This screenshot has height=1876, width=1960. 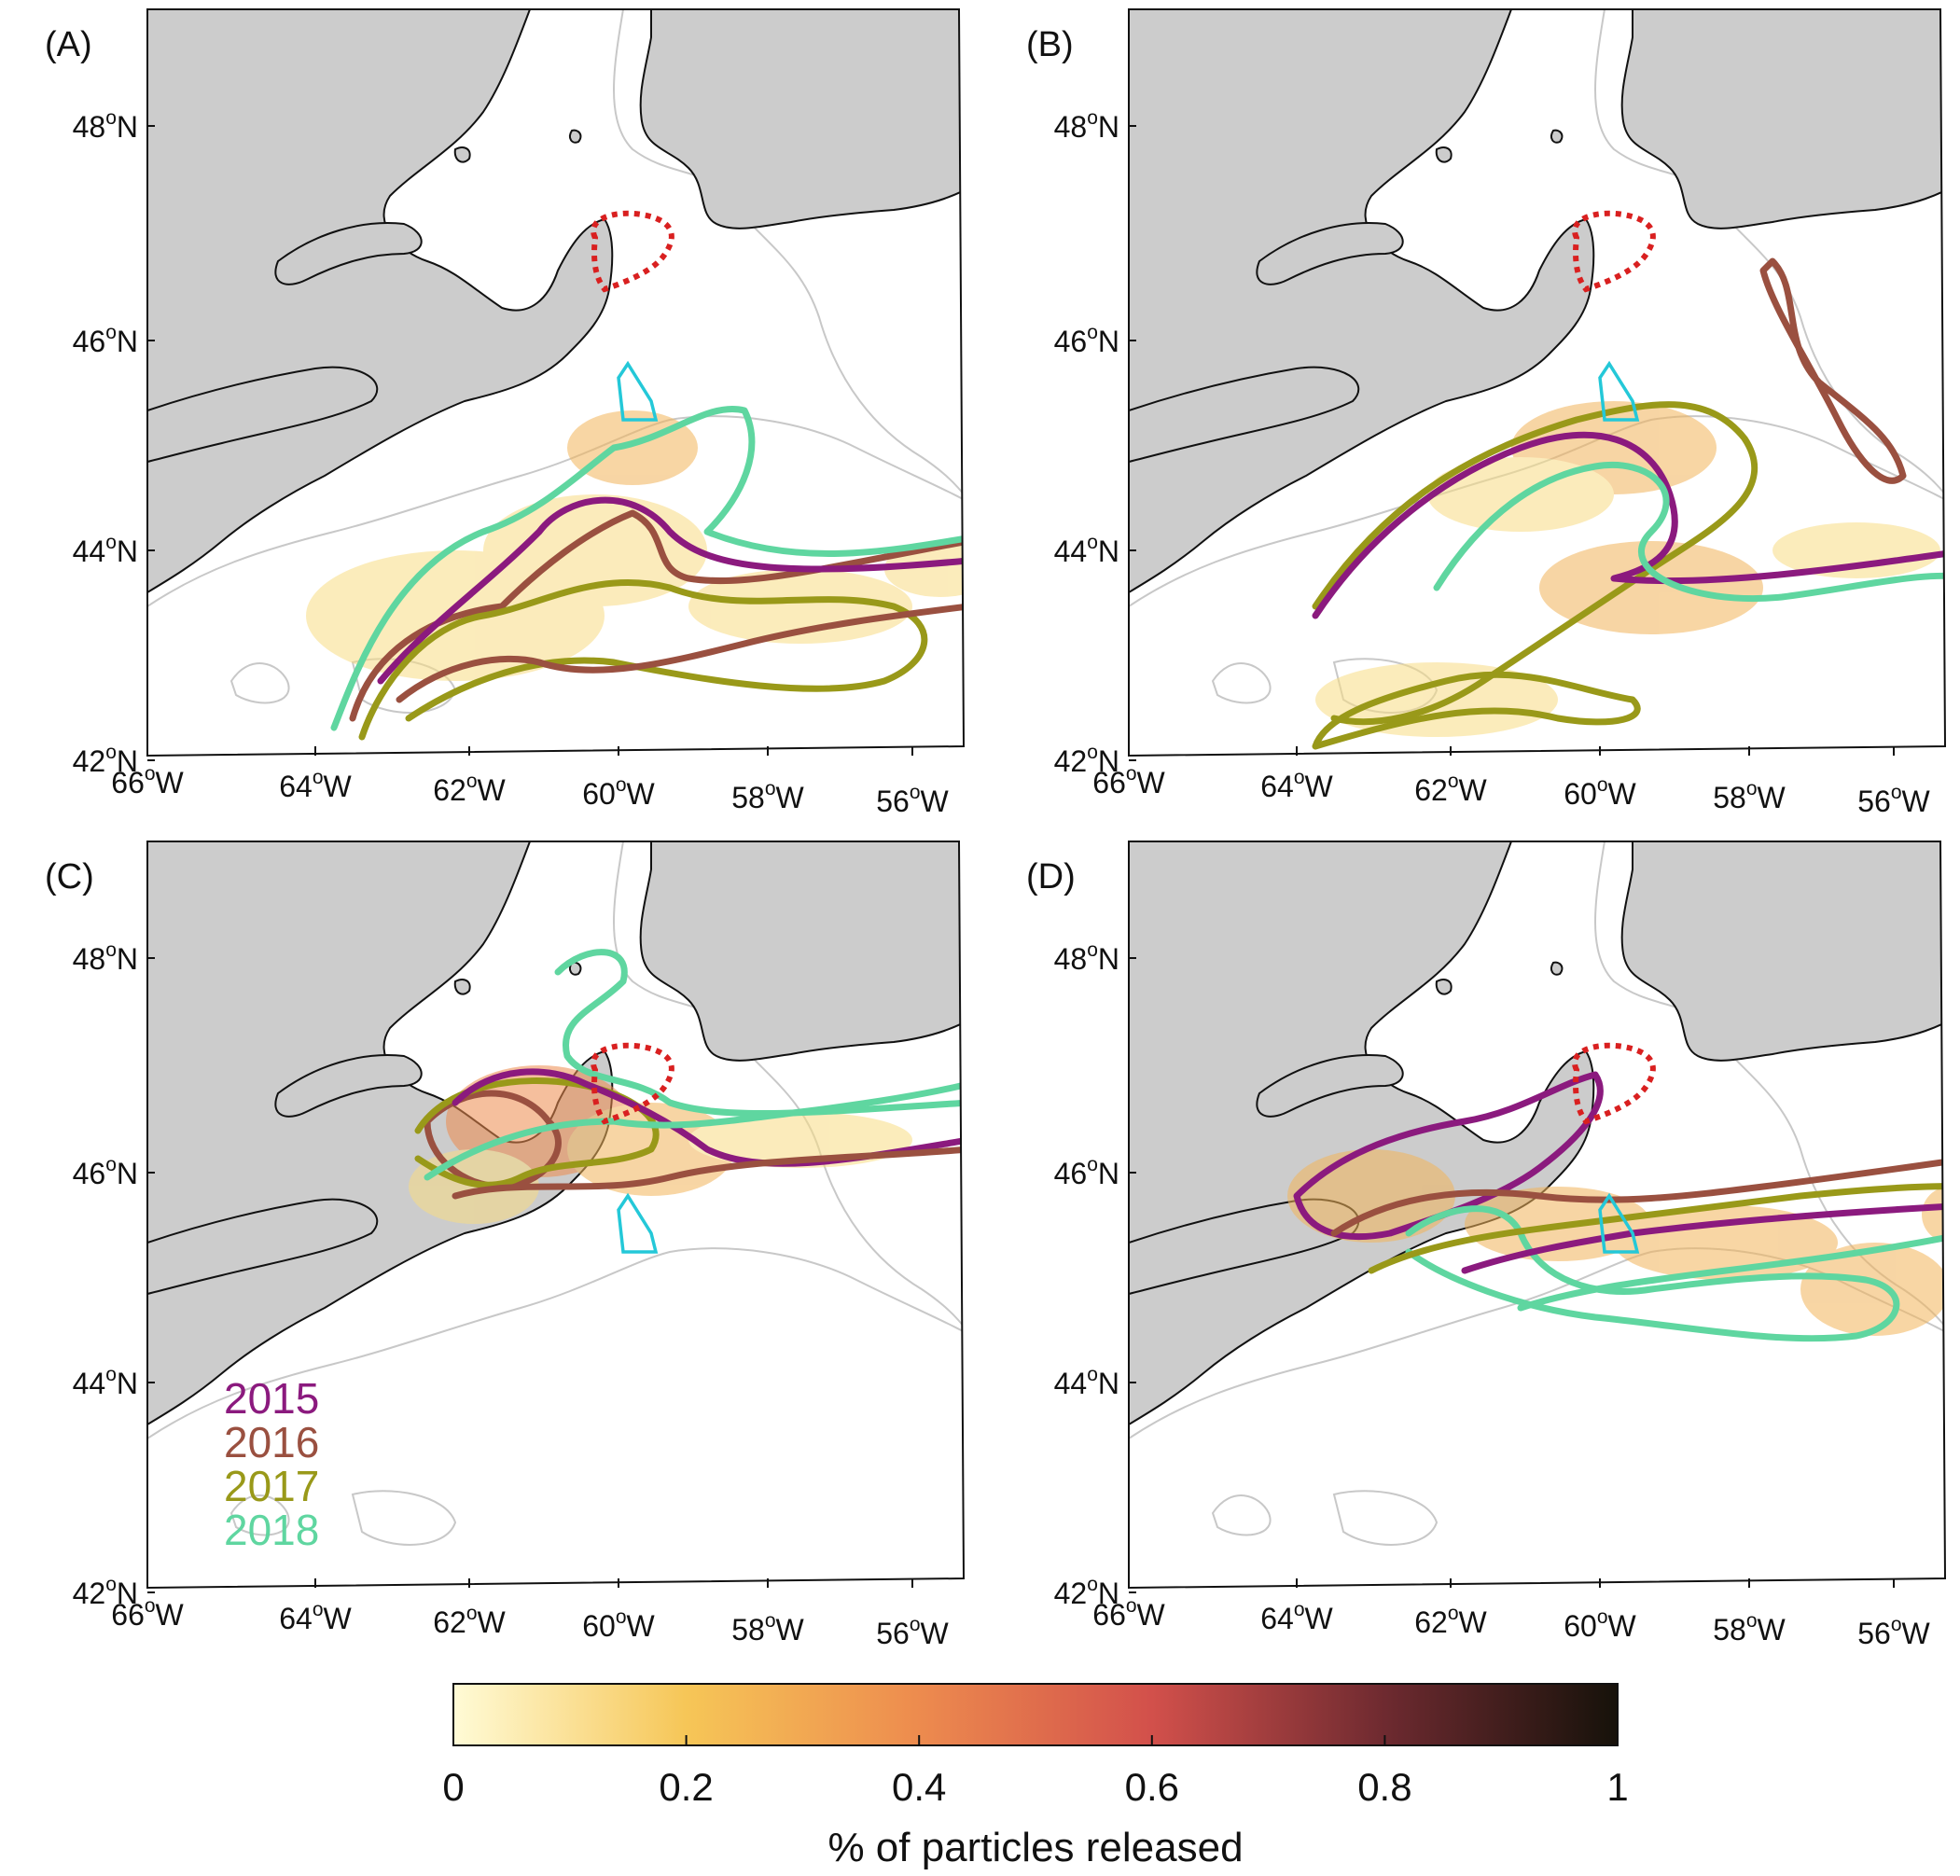 What do you see at coordinates (70, 876) in the screenshot?
I see `panel-label: (C)` at bounding box center [70, 876].